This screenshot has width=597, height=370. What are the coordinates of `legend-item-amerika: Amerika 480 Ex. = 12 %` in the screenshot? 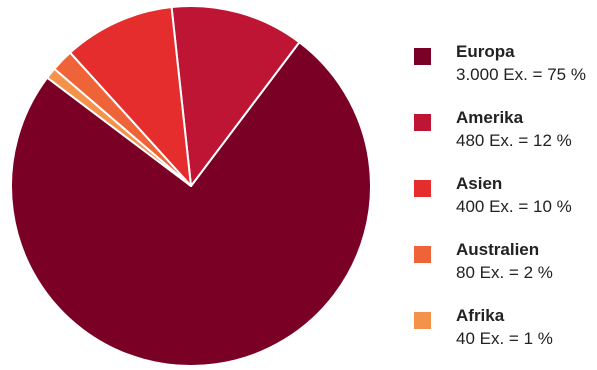 It's located at (504, 139).